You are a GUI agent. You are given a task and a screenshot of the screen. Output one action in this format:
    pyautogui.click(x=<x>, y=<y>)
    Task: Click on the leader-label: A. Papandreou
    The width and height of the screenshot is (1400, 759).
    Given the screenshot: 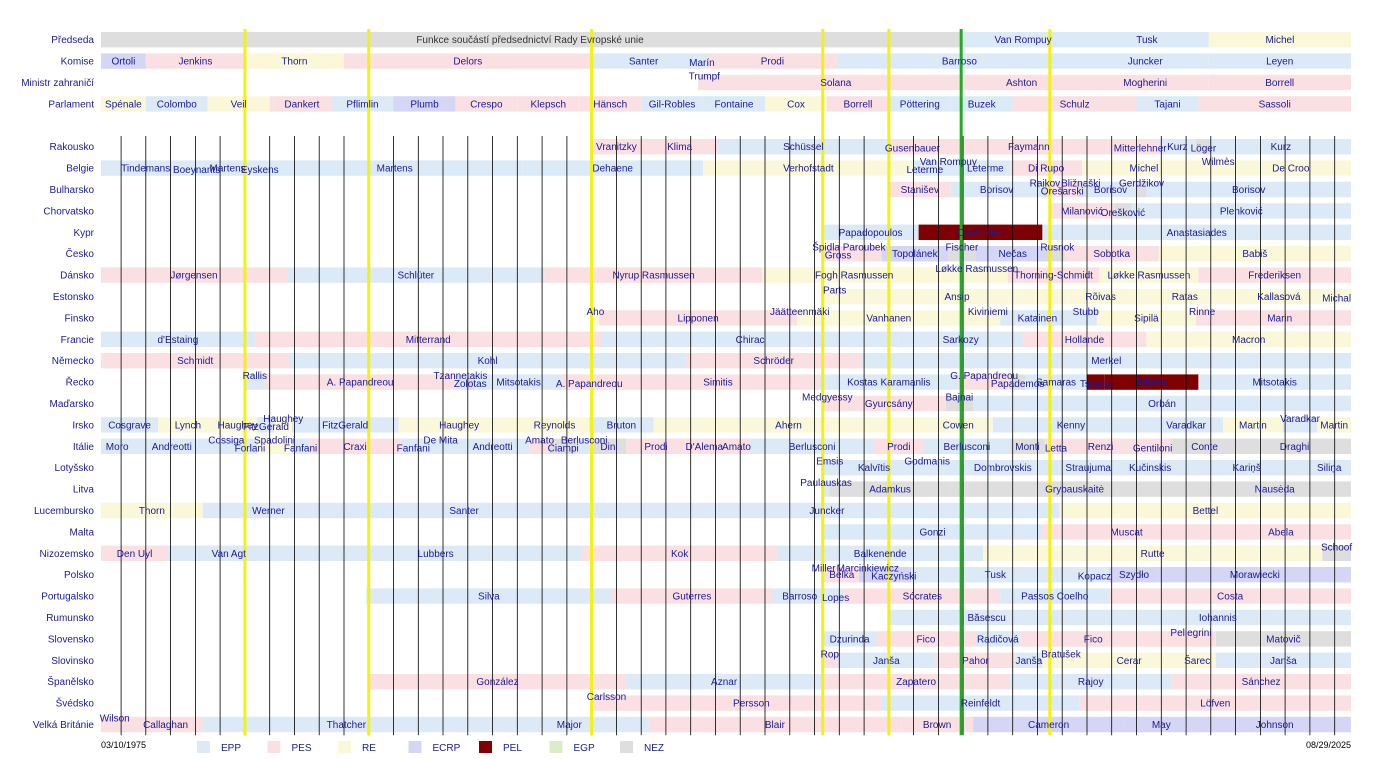 What is the action you would take?
    pyautogui.click(x=589, y=384)
    